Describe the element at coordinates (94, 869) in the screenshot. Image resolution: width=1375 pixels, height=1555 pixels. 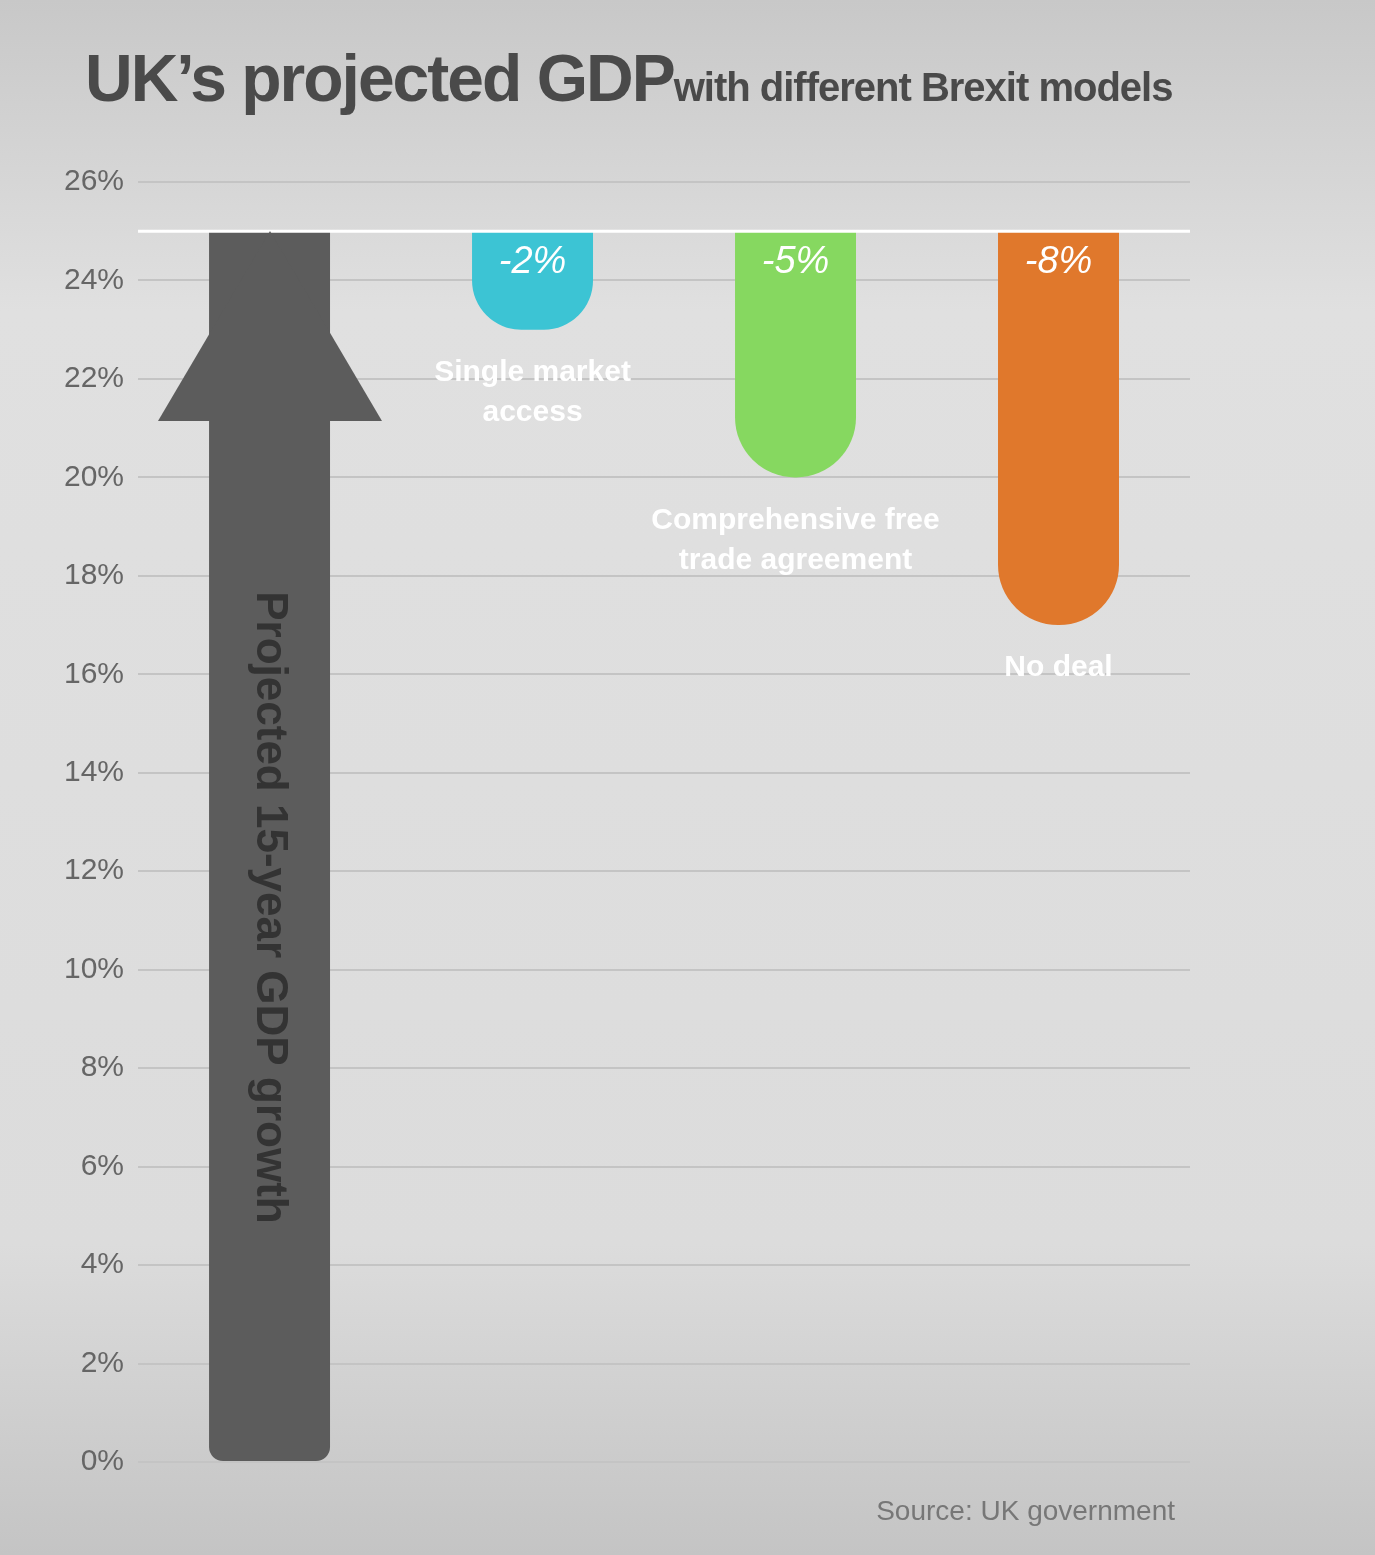
I see `y-tick-label: 12%` at that location.